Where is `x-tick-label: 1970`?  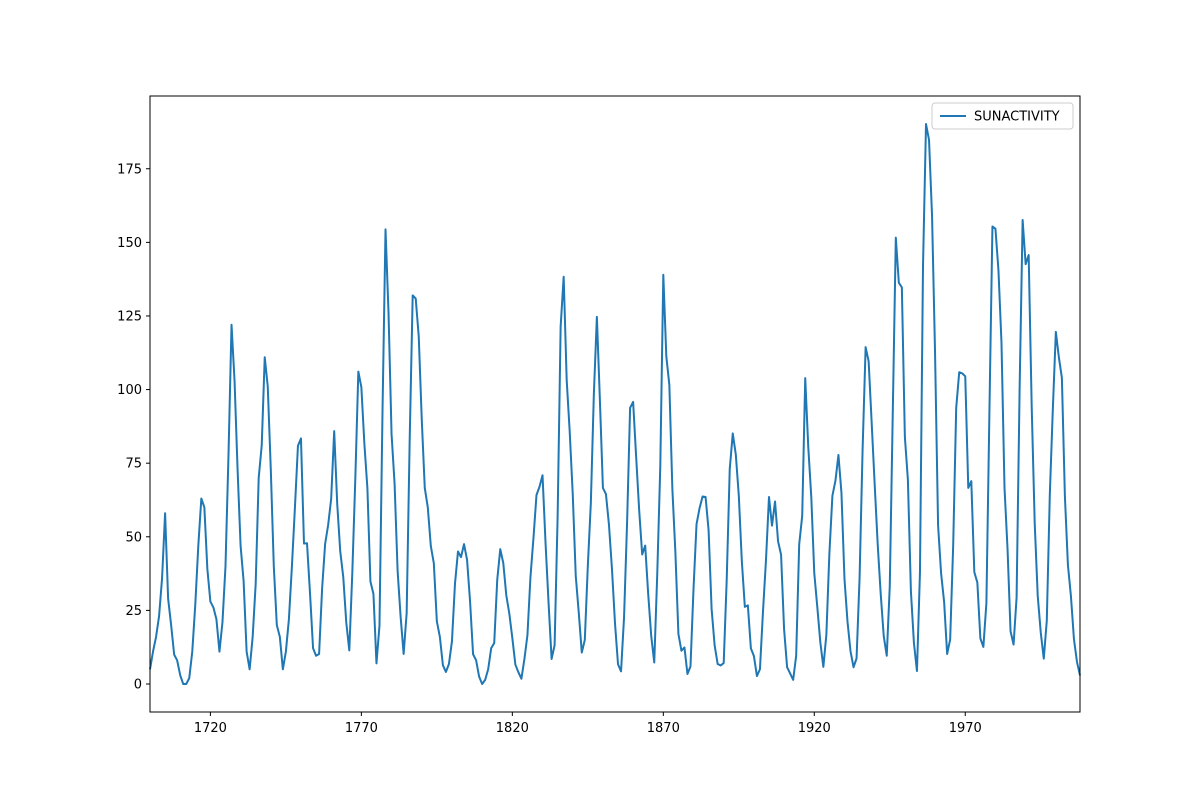
x-tick-label: 1970 is located at coordinates (965, 728).